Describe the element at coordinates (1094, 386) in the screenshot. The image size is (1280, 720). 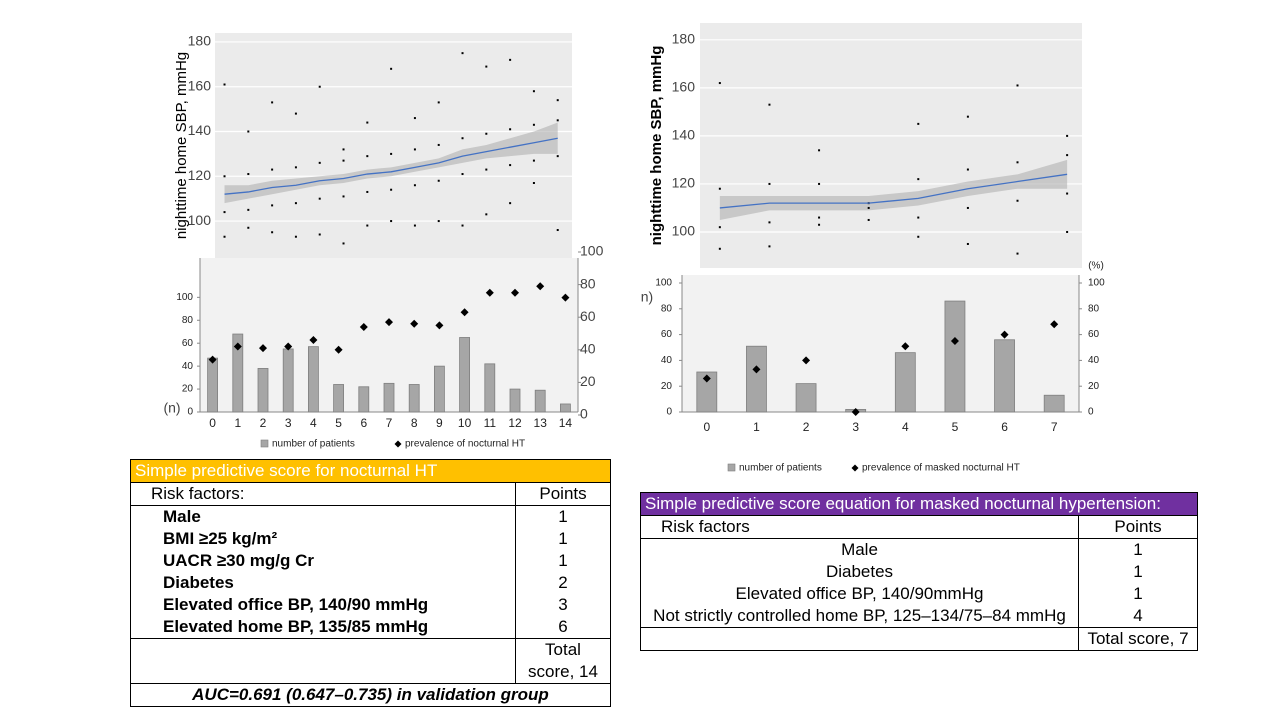
I see `y2-tick-label: 20` at that location.